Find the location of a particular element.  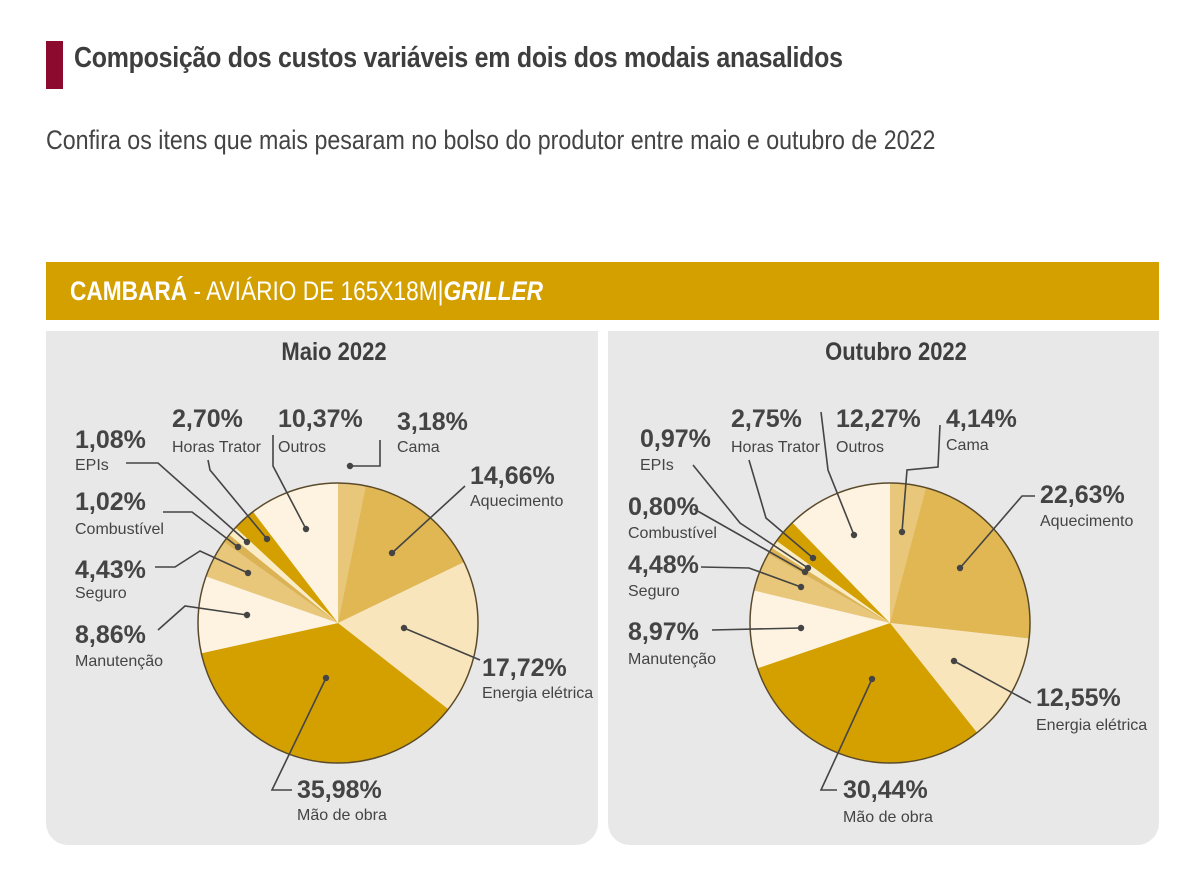

pie-slice-aquecimento is located at coordinates (960, 563).